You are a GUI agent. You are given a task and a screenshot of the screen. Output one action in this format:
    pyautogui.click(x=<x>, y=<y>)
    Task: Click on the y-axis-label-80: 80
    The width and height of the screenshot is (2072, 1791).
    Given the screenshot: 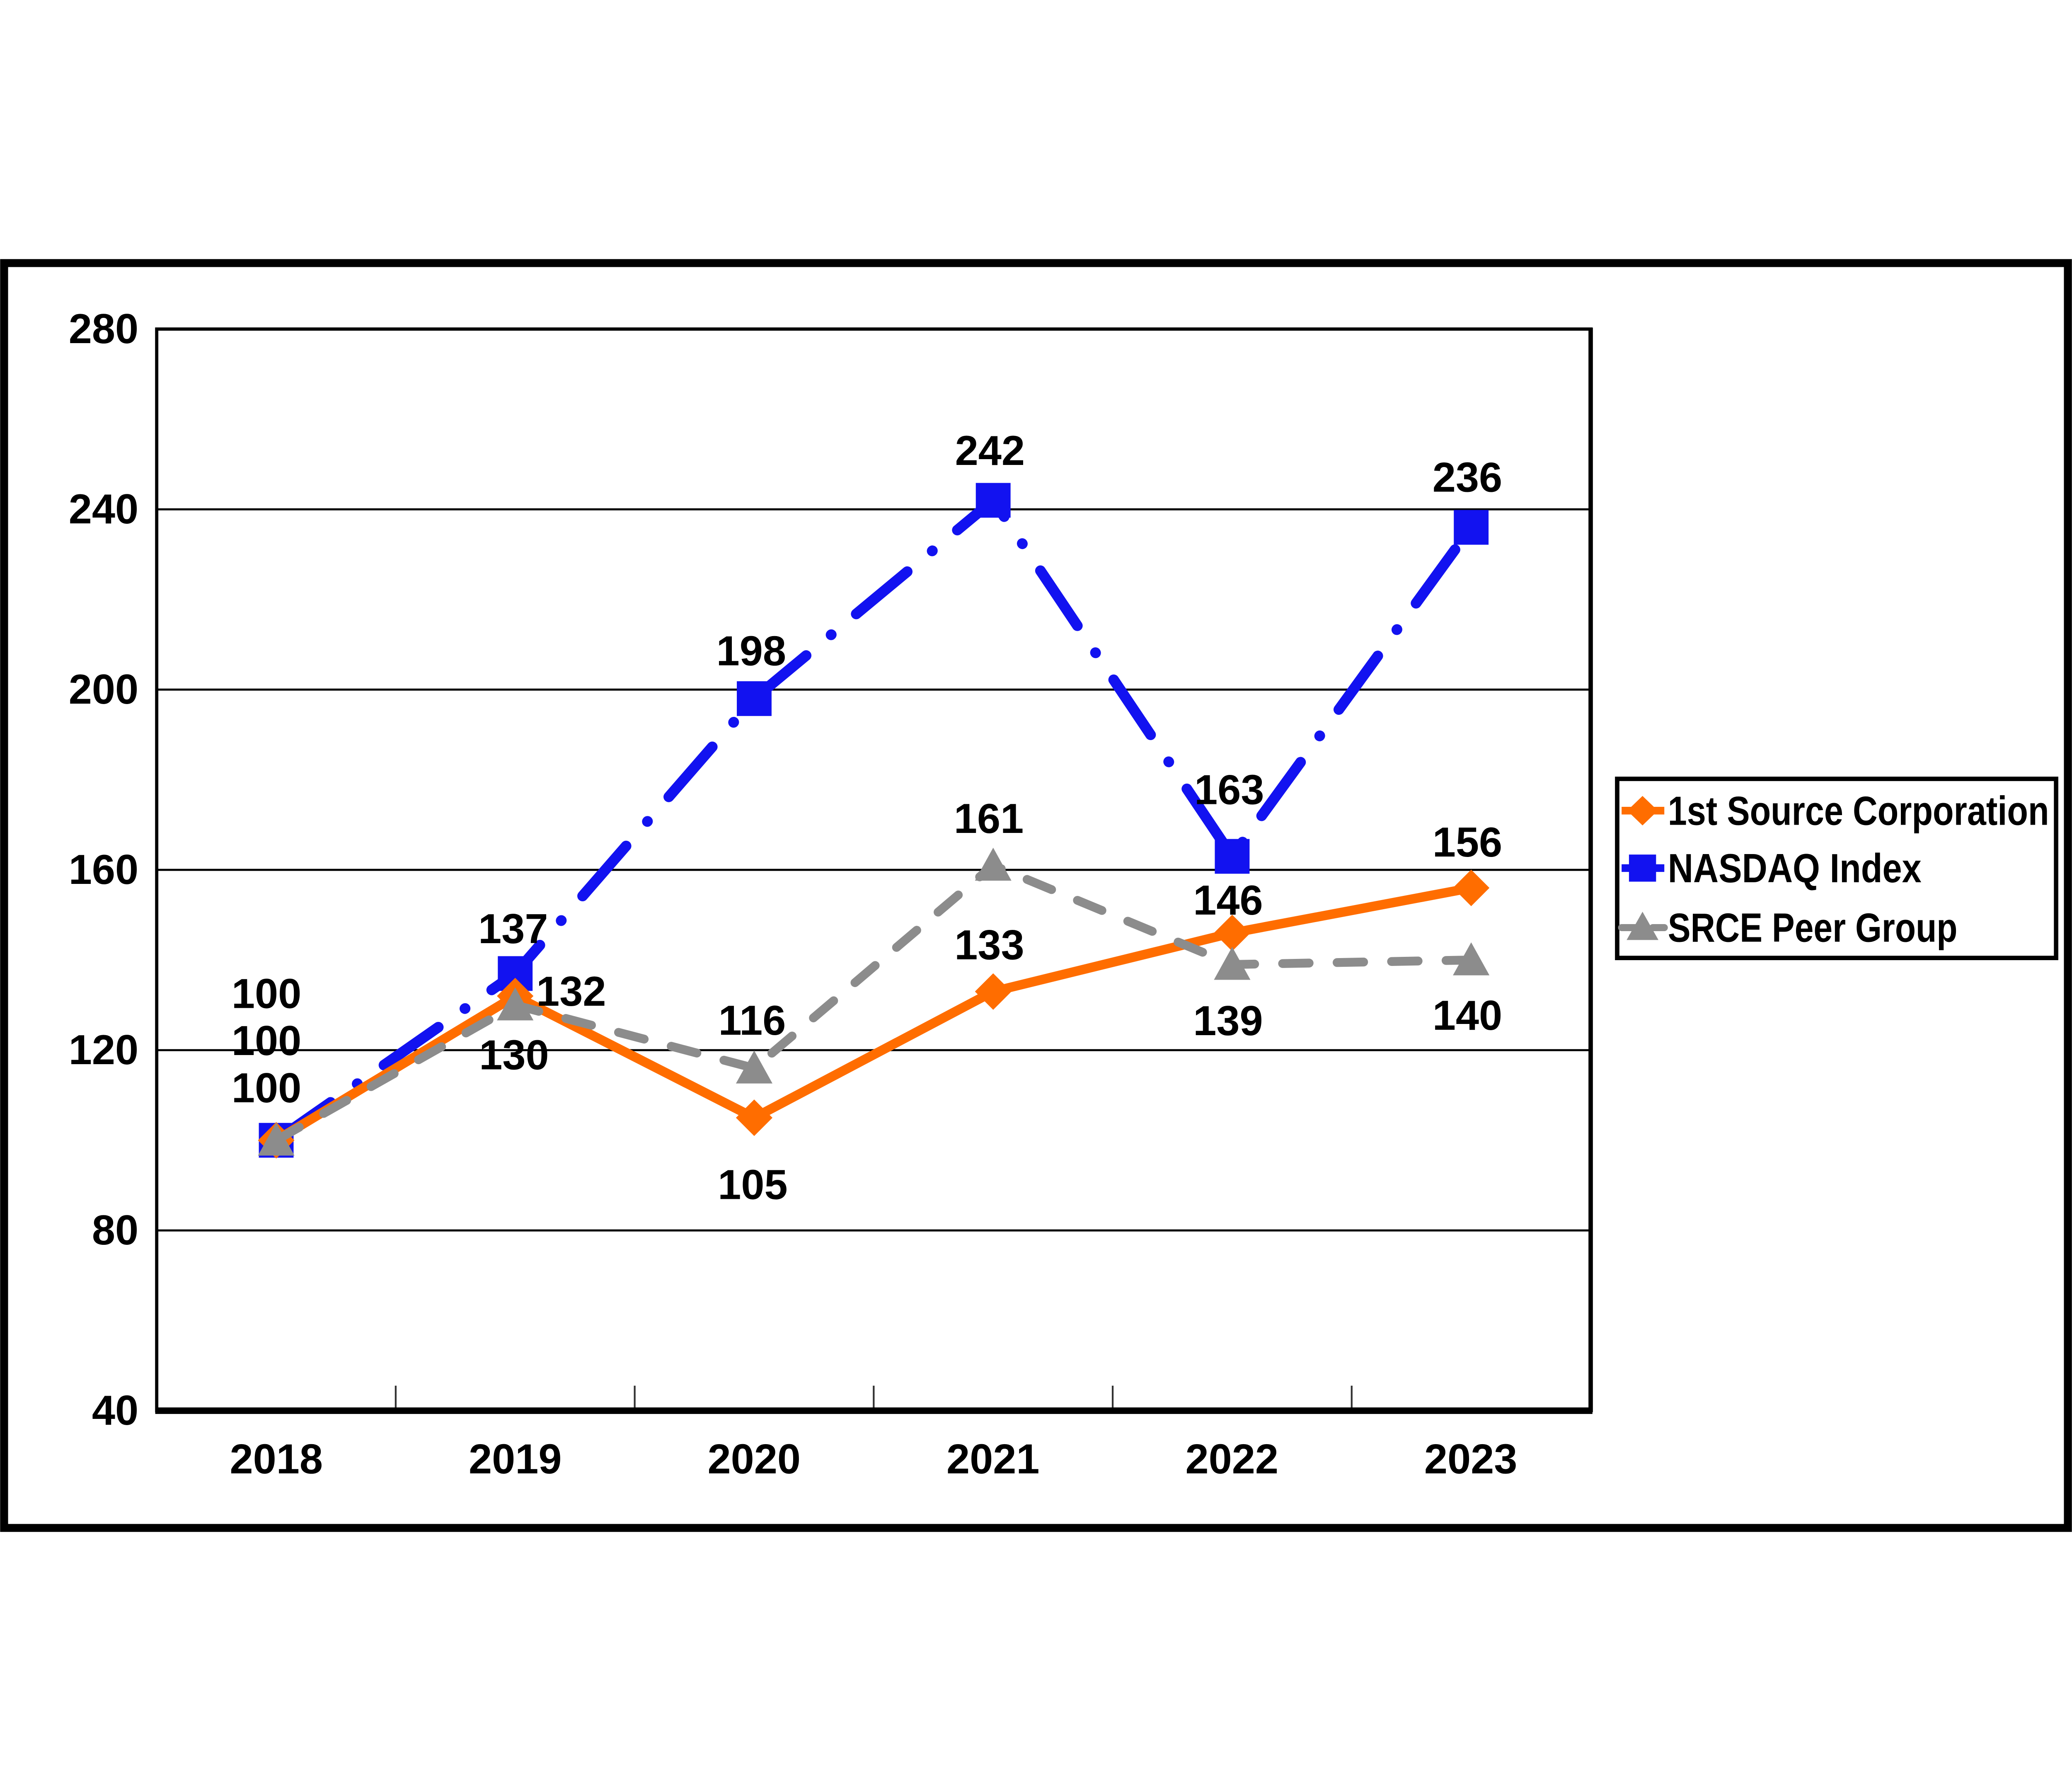 What is the action you would take?
    pyautogui.click(x=115, y=1230)
    